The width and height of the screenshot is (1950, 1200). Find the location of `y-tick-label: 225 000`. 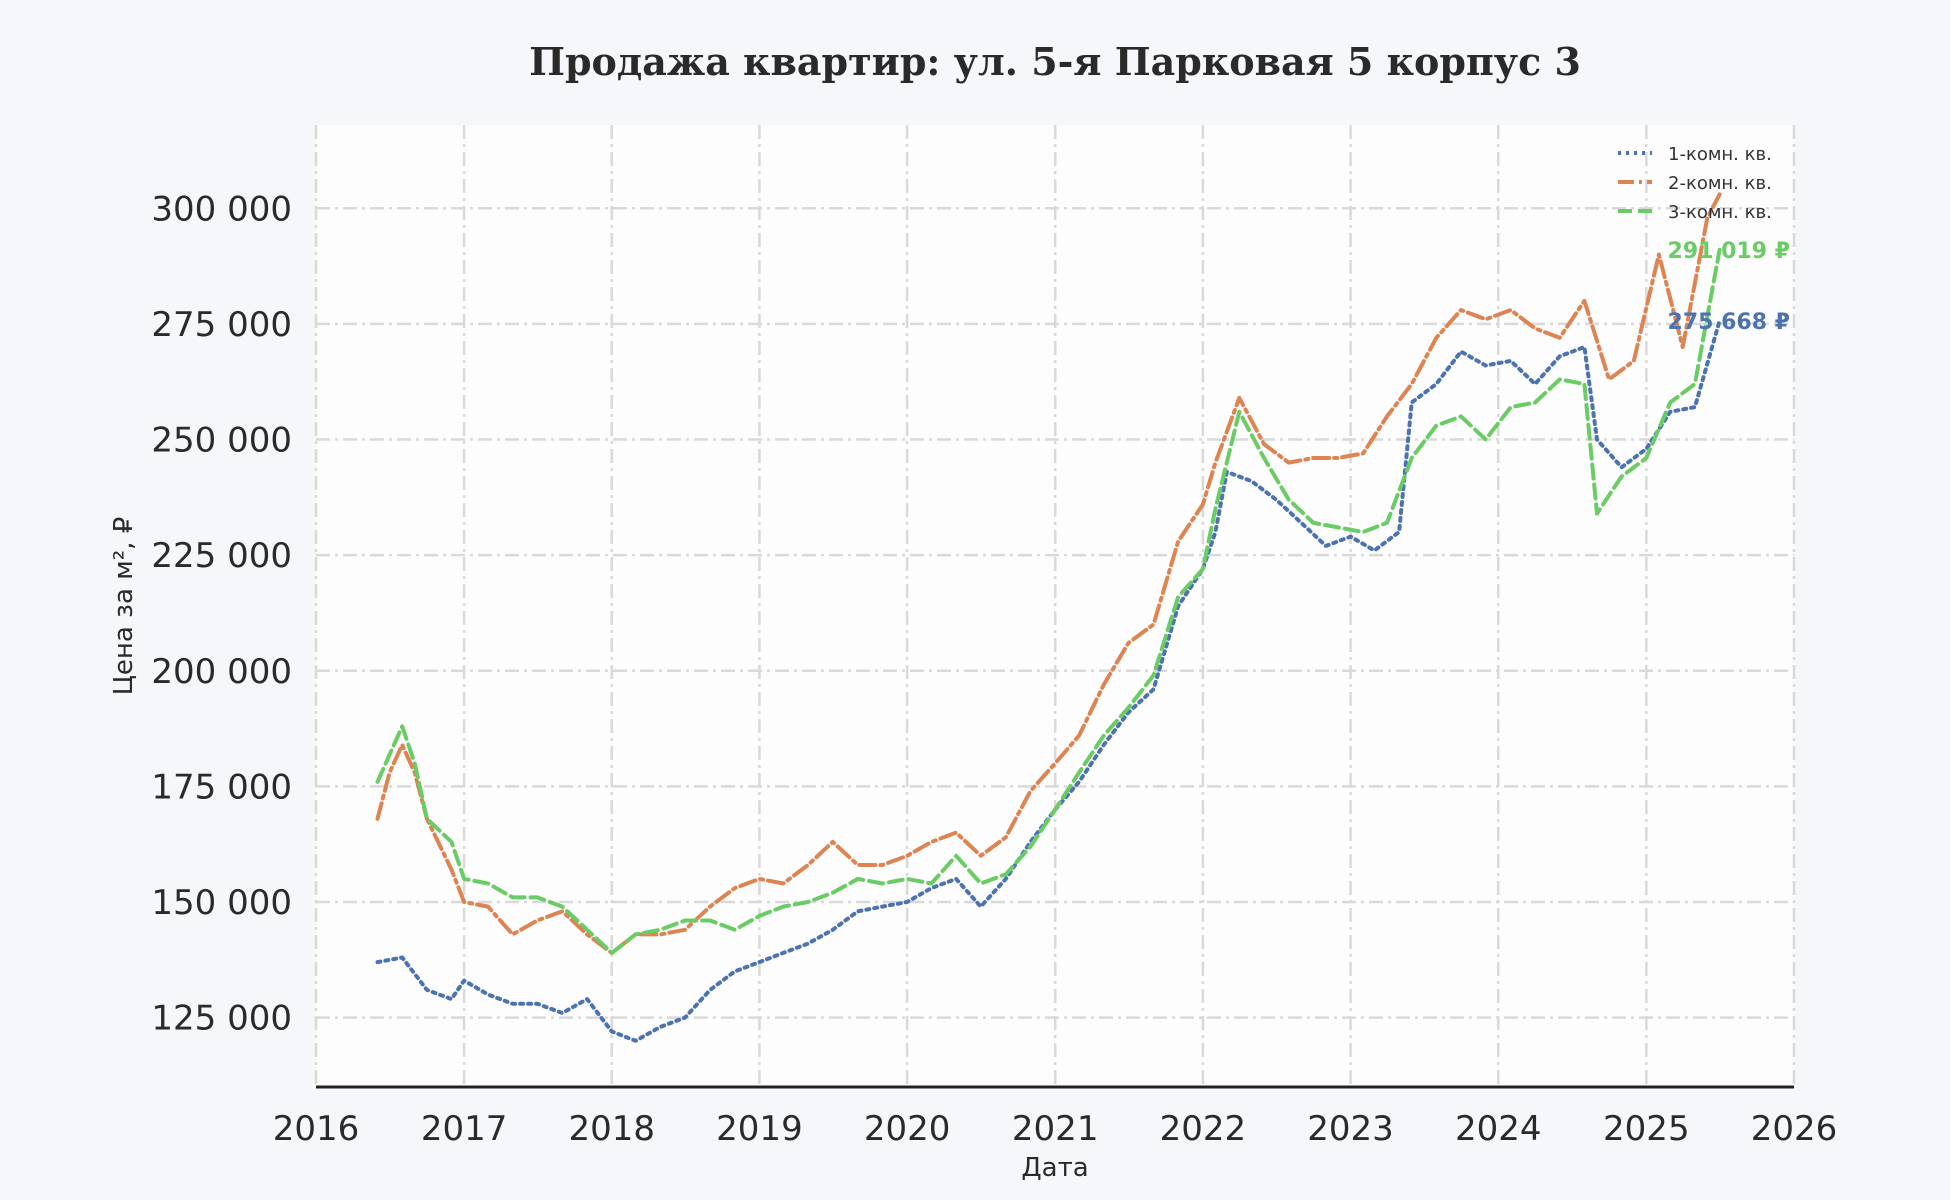

y-tick-label: 225 000 is located at coordinates (221, 556).